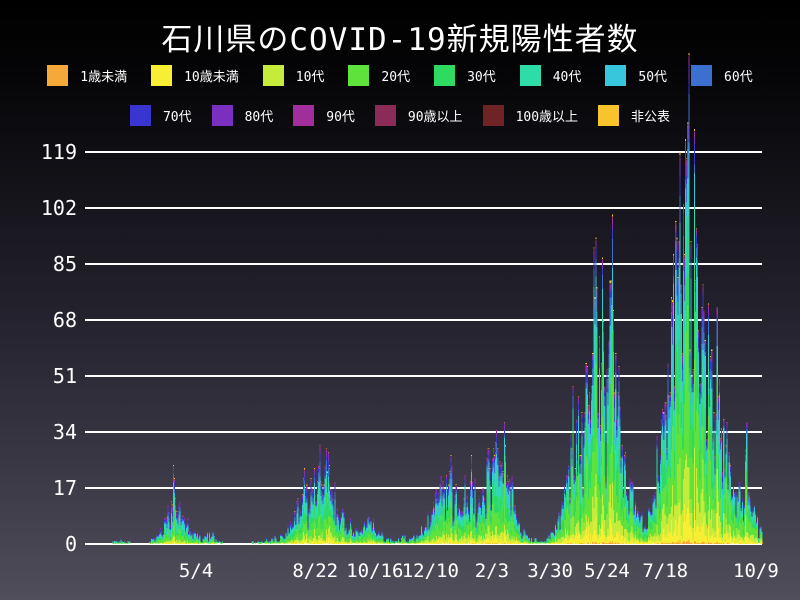  I want to click on legend-item-13: 100歳以上, so click(530, 115).